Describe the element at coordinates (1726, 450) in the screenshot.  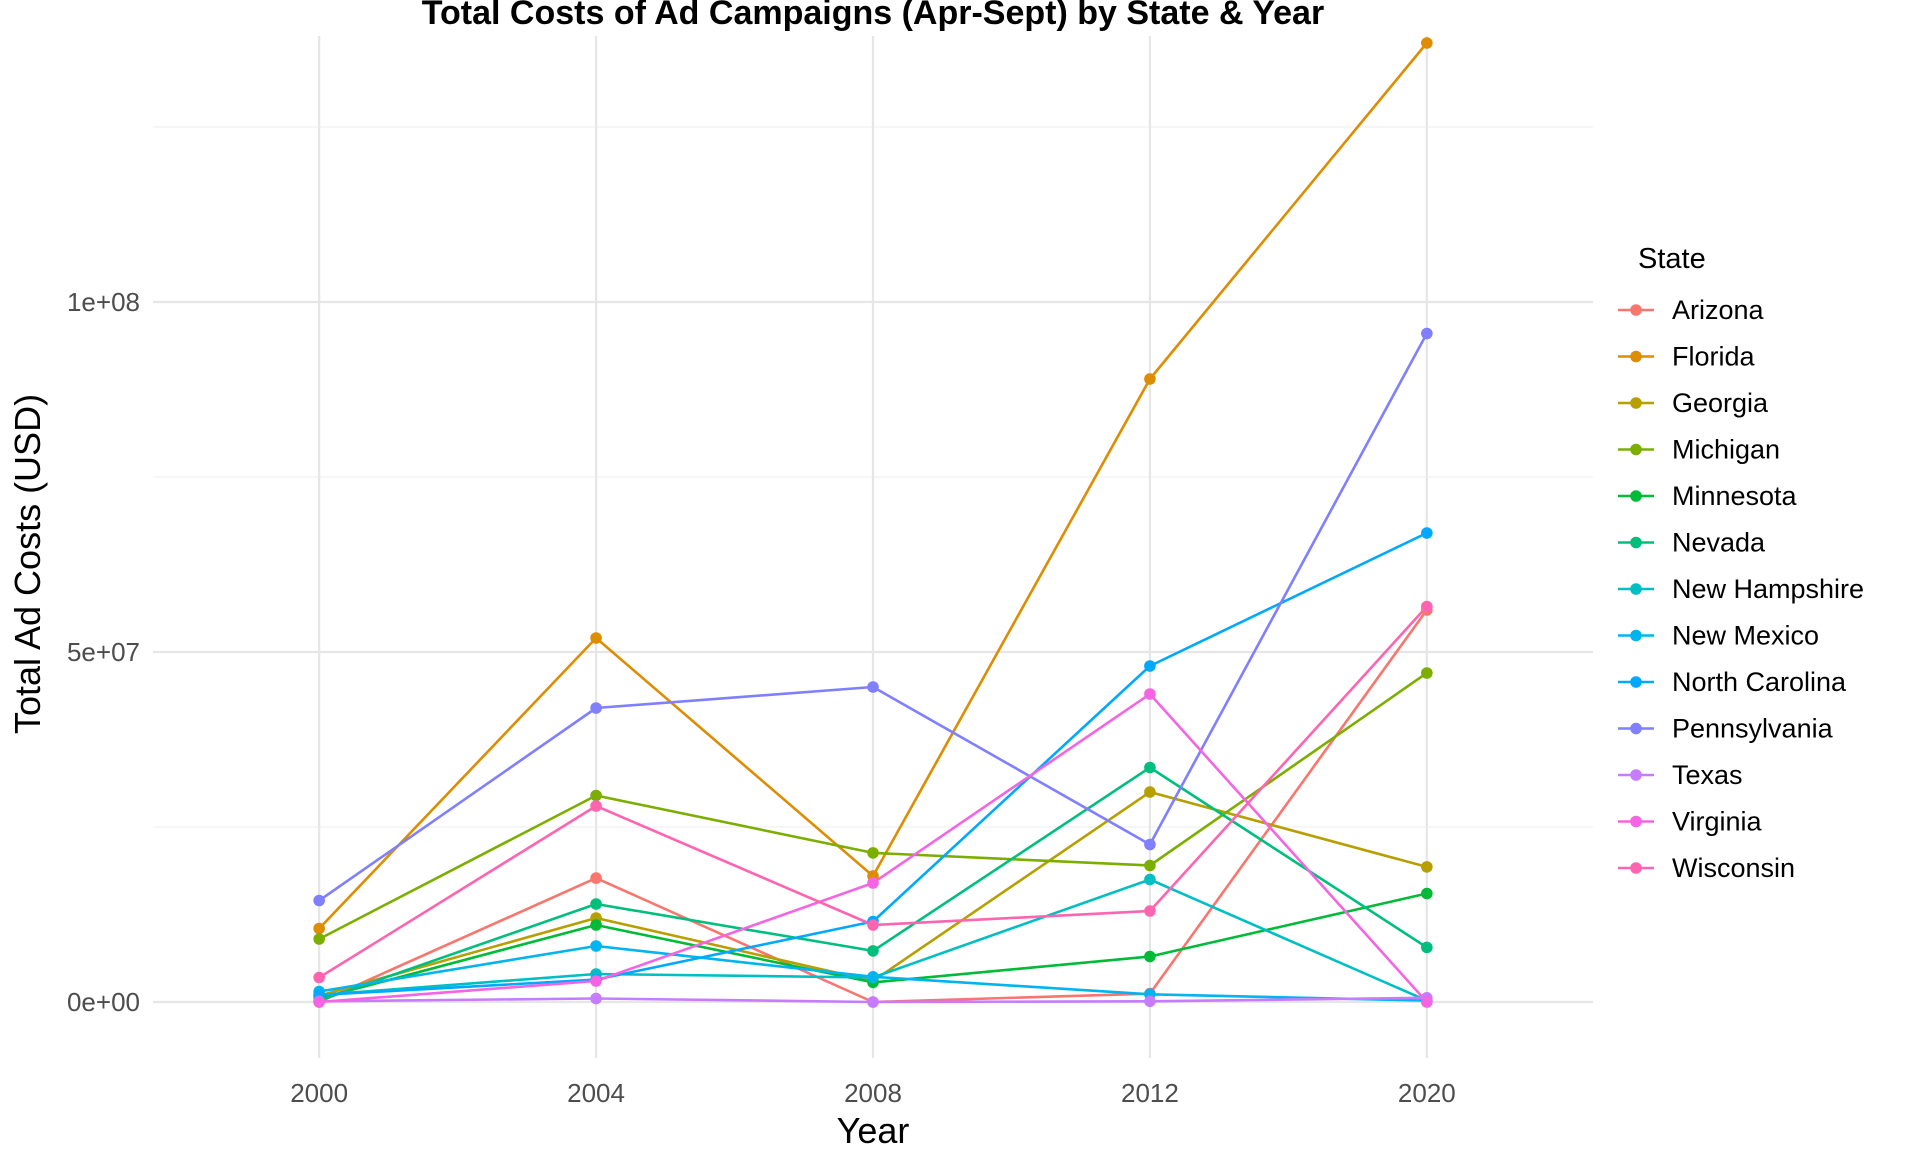
I see `legend-label: Michigan` at that location.